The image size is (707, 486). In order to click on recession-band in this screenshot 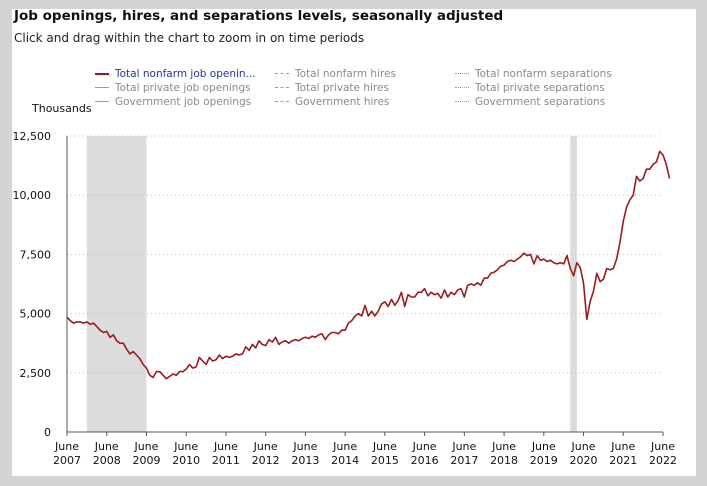, I will do `click(116, 284)`.